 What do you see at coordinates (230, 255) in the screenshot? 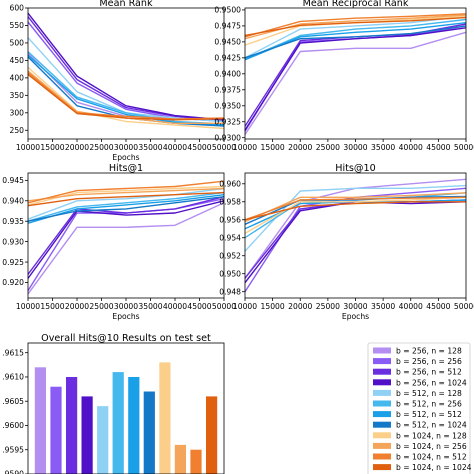
I see `y-tick-label: 0.952` at bounding box center [230, 255].